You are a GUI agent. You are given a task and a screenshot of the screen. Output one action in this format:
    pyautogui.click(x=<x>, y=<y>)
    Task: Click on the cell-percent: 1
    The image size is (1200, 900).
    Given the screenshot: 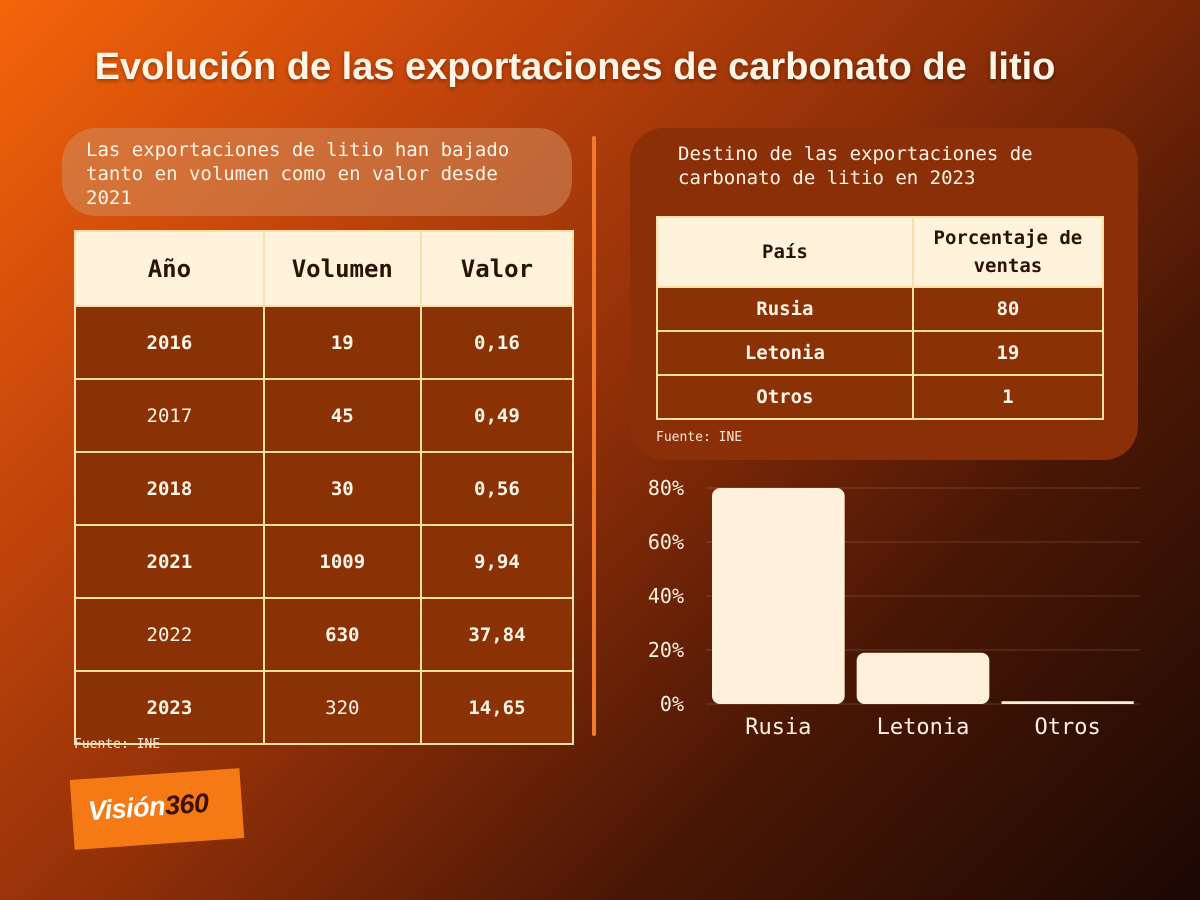 What is the action you would take?
    pyautogui.click(x=1008, y=397)
    